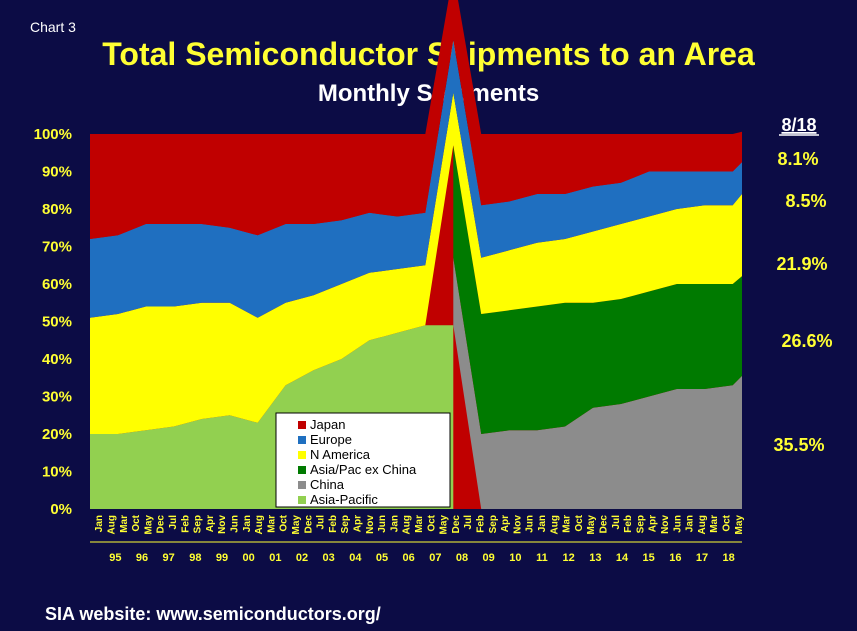 This screenshot has width=857, height=631. Describe the element at coordinates (57, 434) in the screenshot. I see `y-tick-label: 20%` at that location.